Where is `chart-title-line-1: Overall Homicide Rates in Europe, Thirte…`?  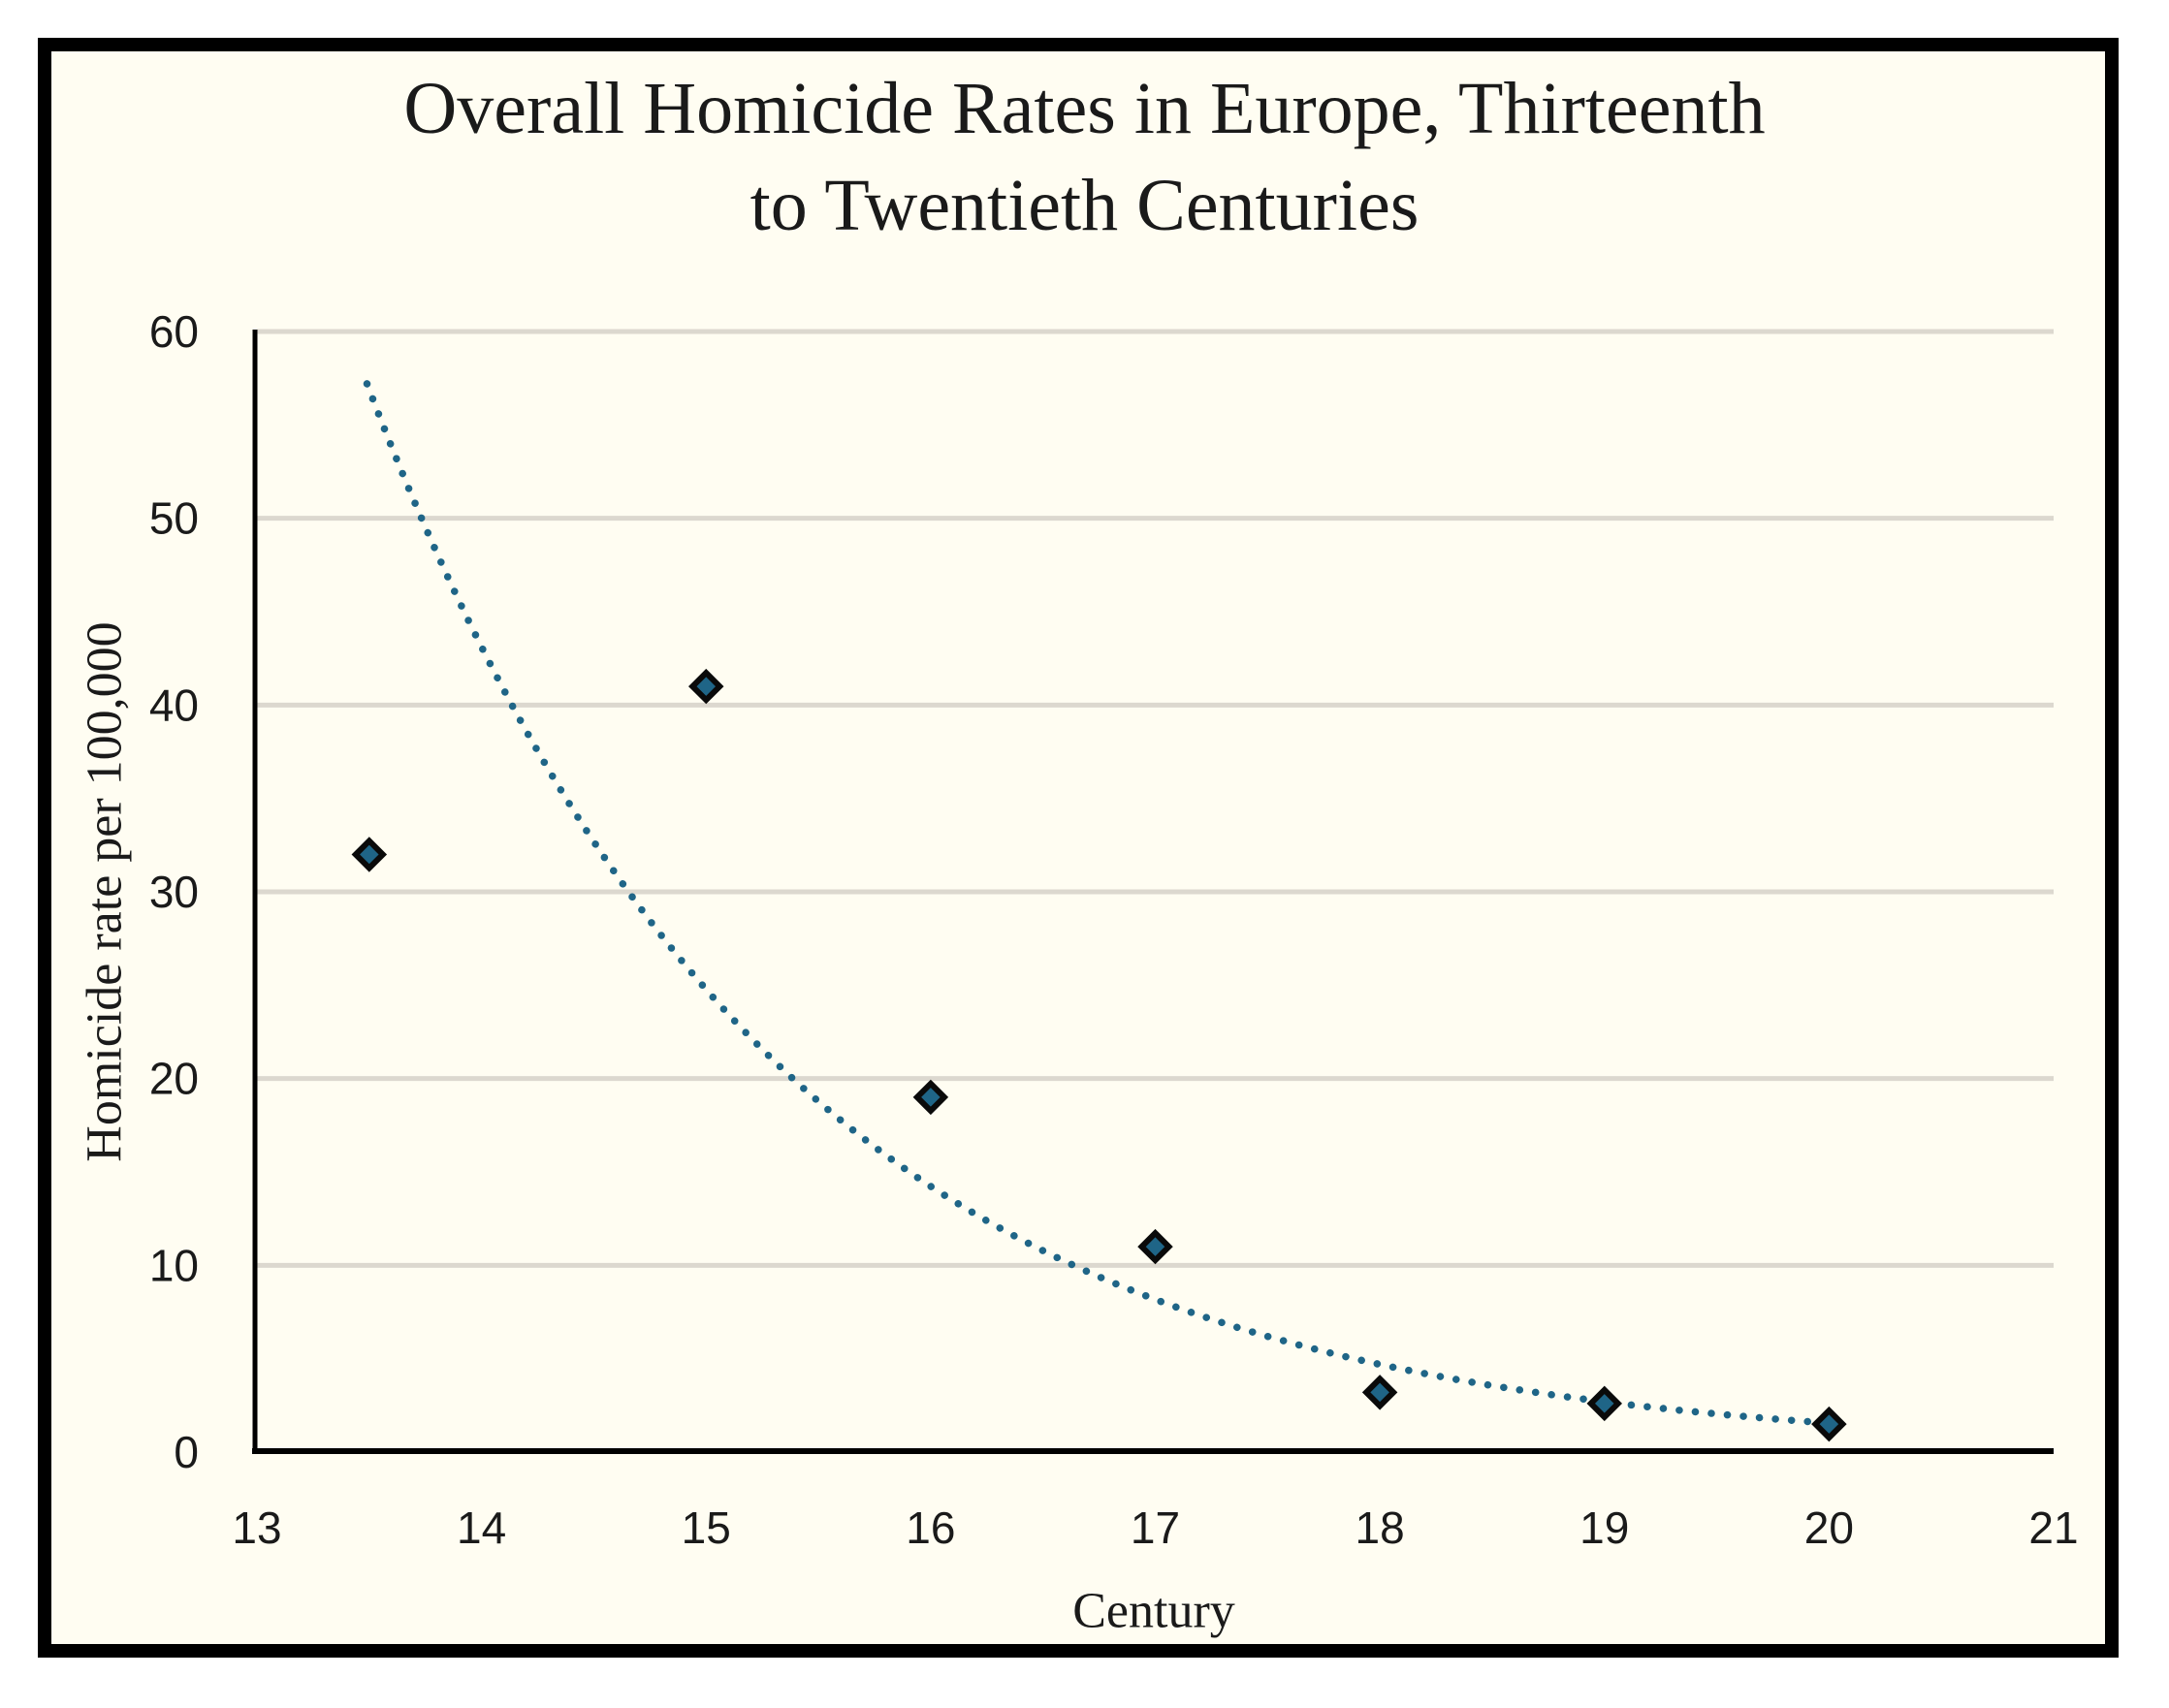
chart-title-line-1: Overall Homicide Rates in Europe, Thirte… is located at coordinates (1085, 108).